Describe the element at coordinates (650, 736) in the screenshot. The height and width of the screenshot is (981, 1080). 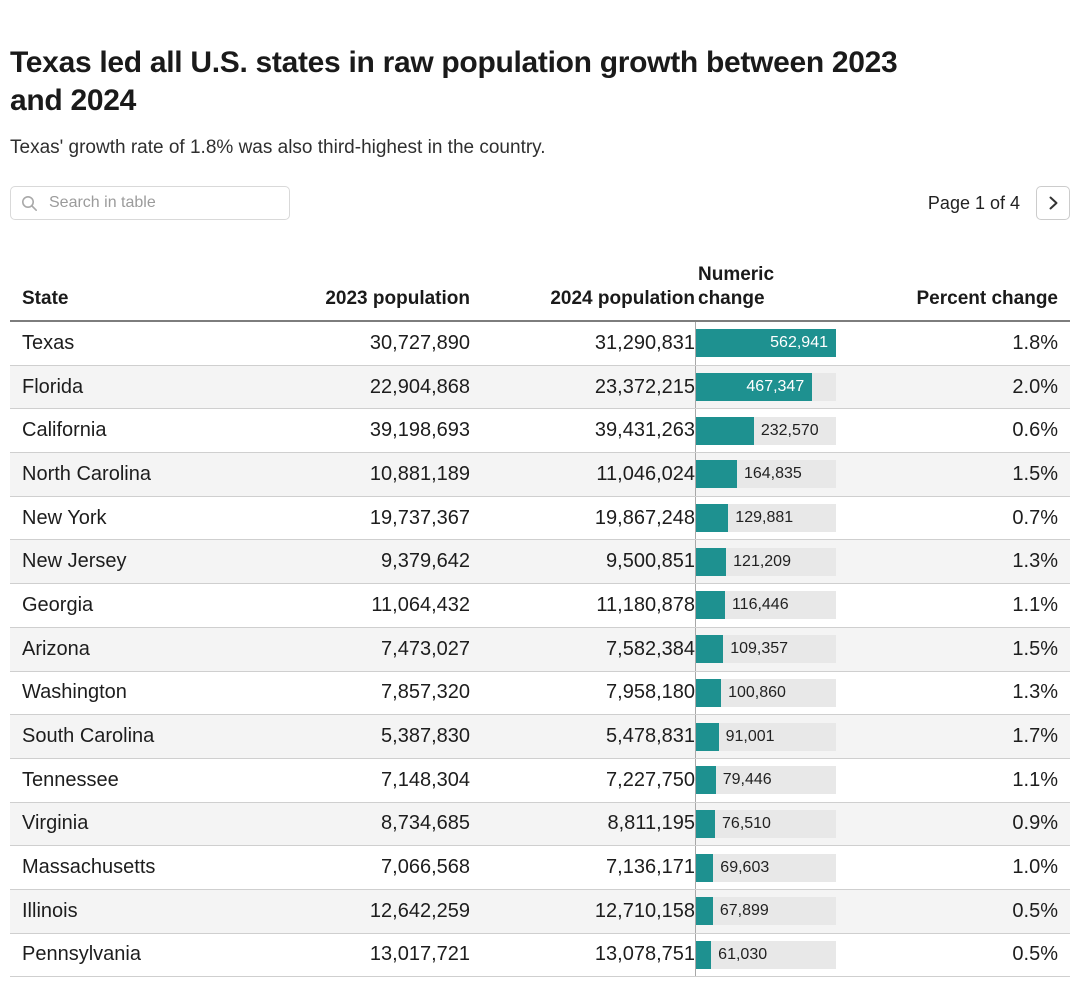
I see `cell-2024-population: 5,478,831` at that location.